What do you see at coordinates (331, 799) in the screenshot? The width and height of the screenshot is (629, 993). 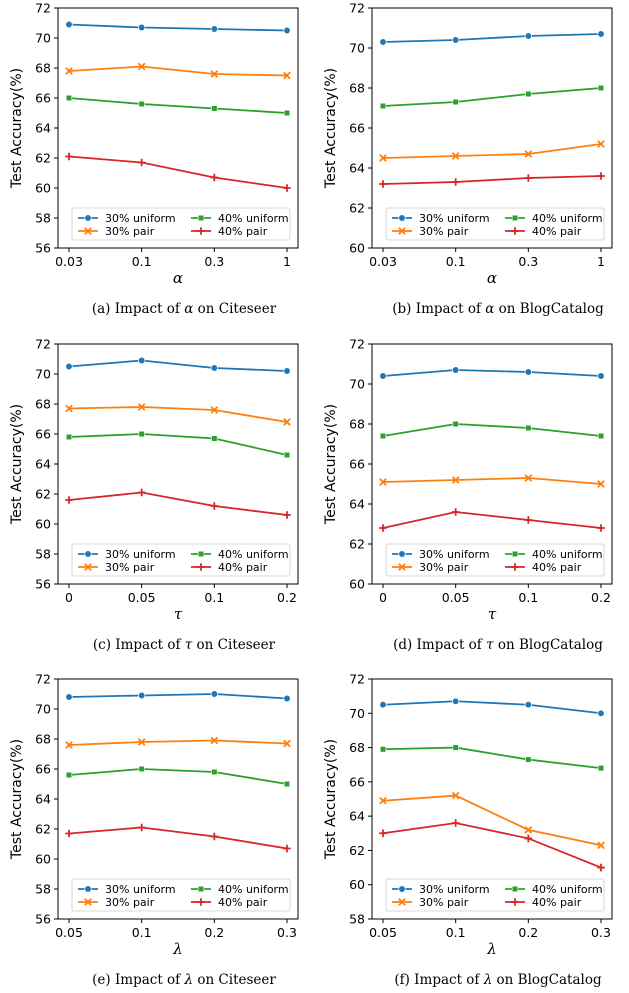 I see `y-axis-label: Test Accuracy(%)` at bounding box center [331, 799].